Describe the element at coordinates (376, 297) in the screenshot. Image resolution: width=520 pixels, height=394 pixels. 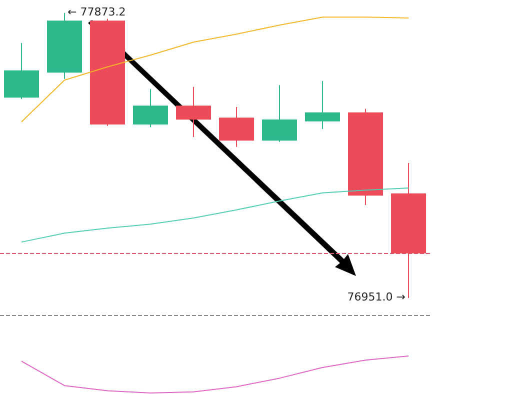
I see `annotation: 76951.0 →` at that location.